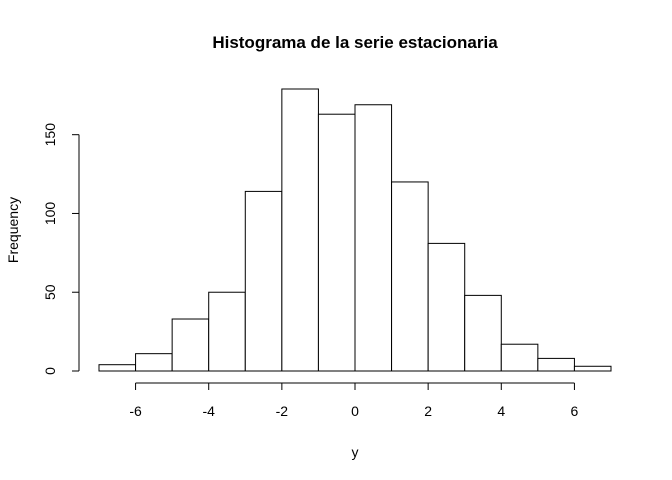 This screenshot has width=672, height=480. What do you see at coordinates (61, 249) in the screenshot?
I see `y-axis: 0 50 100 150` at bounding box center [61, 249].